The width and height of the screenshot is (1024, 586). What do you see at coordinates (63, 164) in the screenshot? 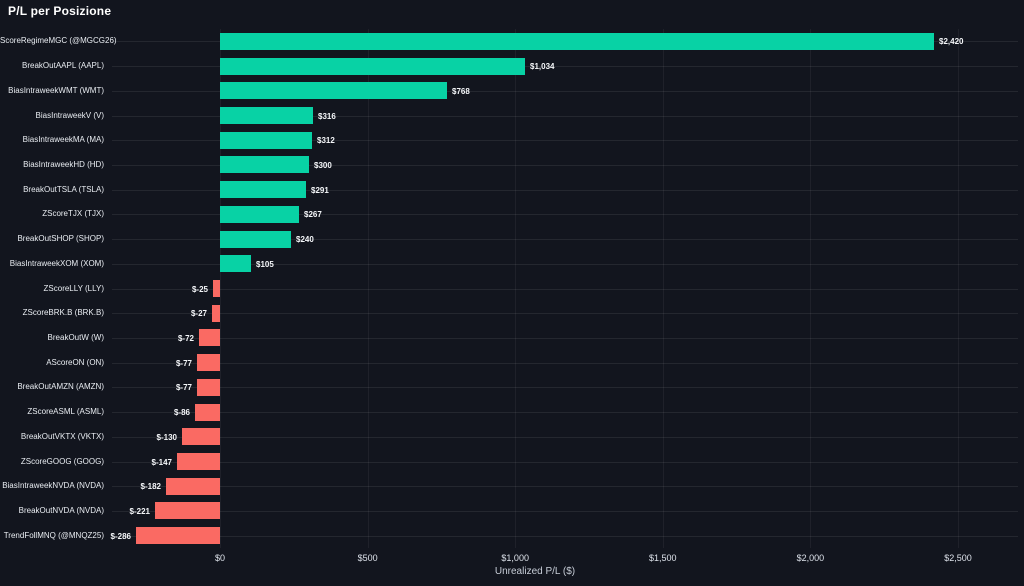
I see `y-axis-category-label: BiasIntraweekHD (HD)` at bounding box center [63, 164].